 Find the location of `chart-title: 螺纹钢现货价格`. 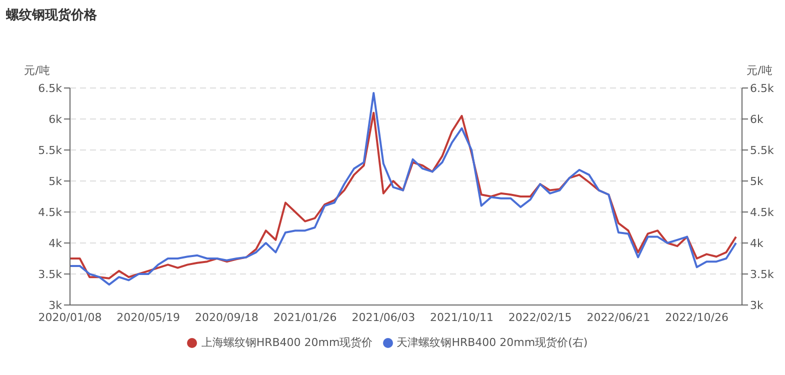

chart-title: 螺纹钢现货价格 is located at coordinates (51, 15).